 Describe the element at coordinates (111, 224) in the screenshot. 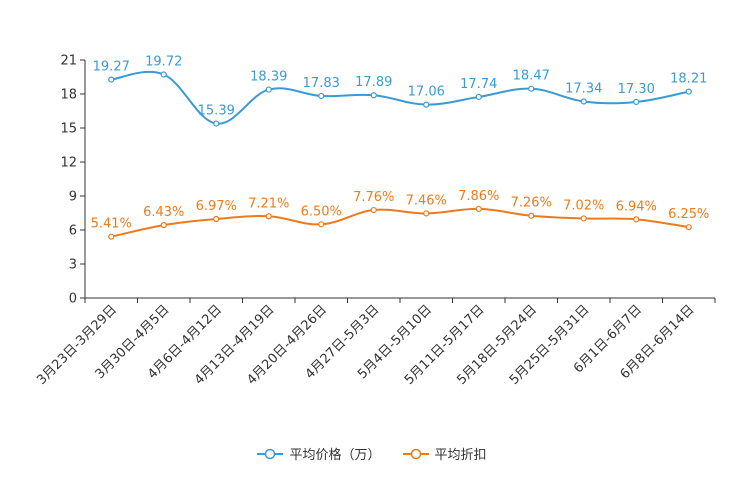

I see `data-label: 5.41%` at that location.